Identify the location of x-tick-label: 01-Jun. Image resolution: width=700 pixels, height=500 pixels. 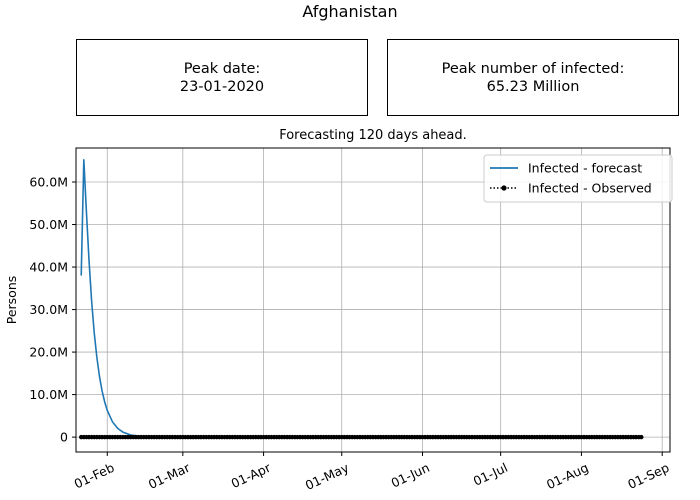
(410, 475).